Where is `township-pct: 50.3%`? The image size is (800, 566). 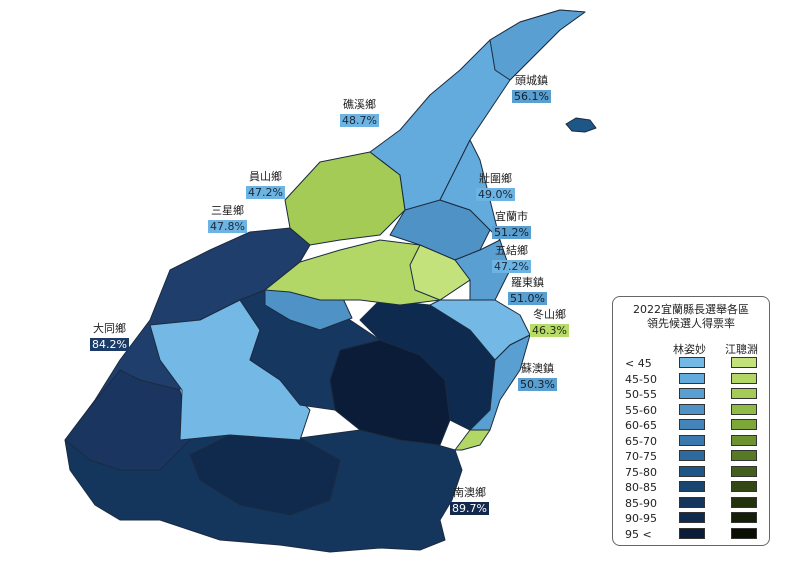 township-pct: 50.3% is located at coordinates (537, 384).